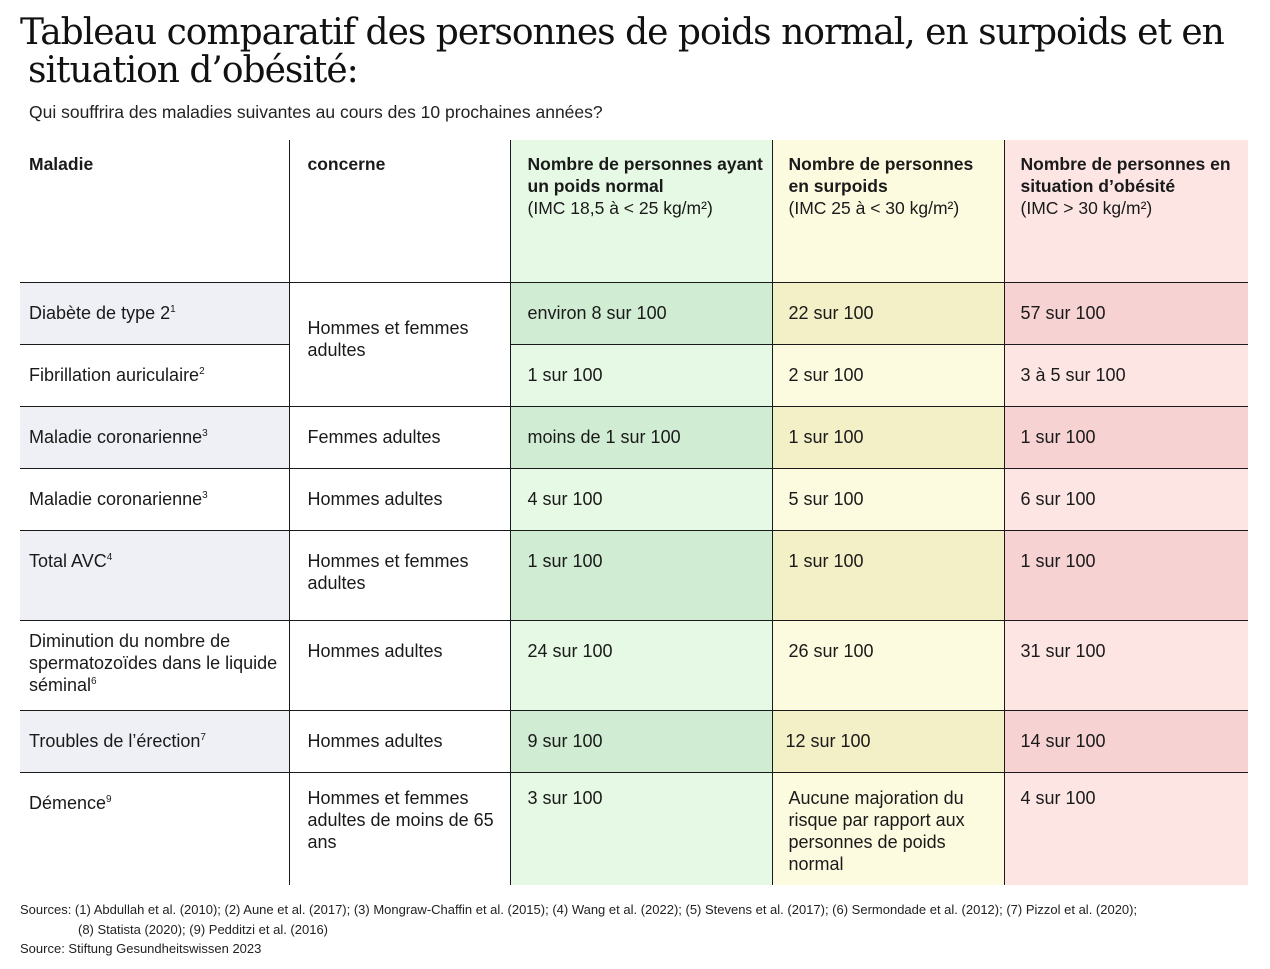 The image size is (1270, 969). Describe the element at coordinates (154, 211) in the screenshot. I see `header-disease: Maladie` at that location.